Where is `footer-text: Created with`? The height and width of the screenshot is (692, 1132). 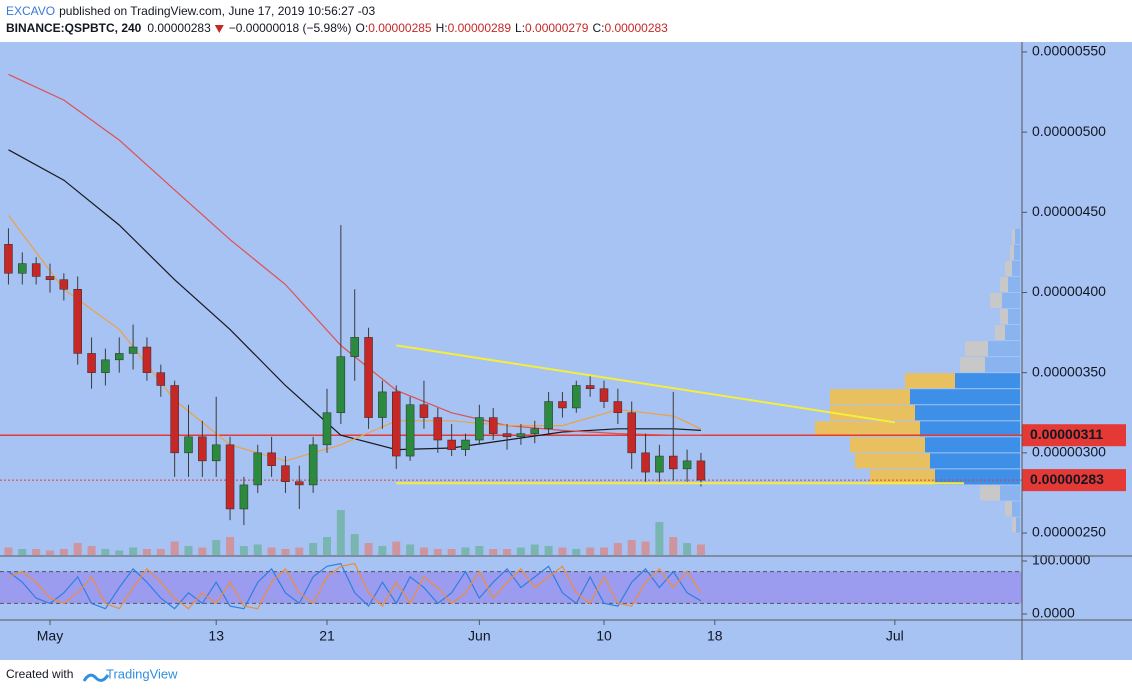 footer-text: Created with is located at coordinates (39, 674).